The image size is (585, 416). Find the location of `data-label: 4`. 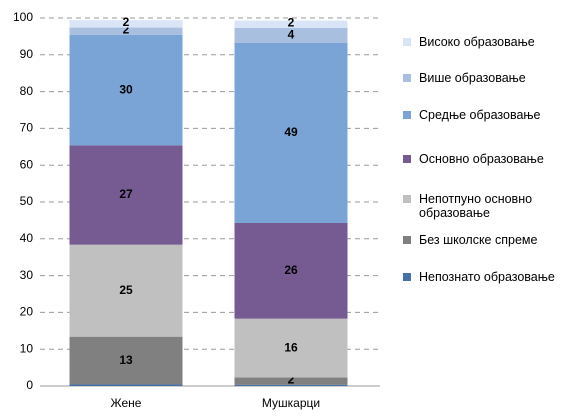

data-label: 4 is located at coordinates (291, 34).